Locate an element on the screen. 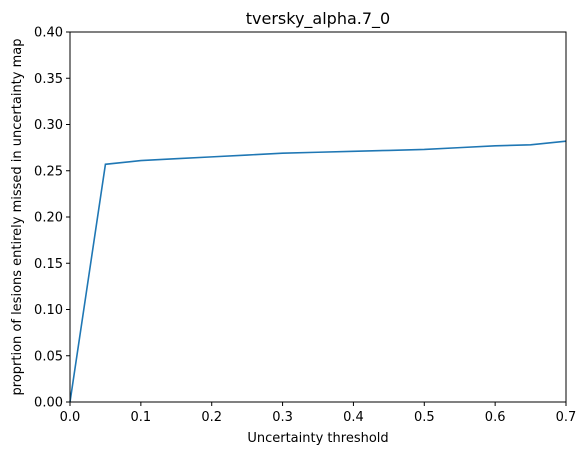  y-tick-label: 0.00 is located at coordinates (48, 403).